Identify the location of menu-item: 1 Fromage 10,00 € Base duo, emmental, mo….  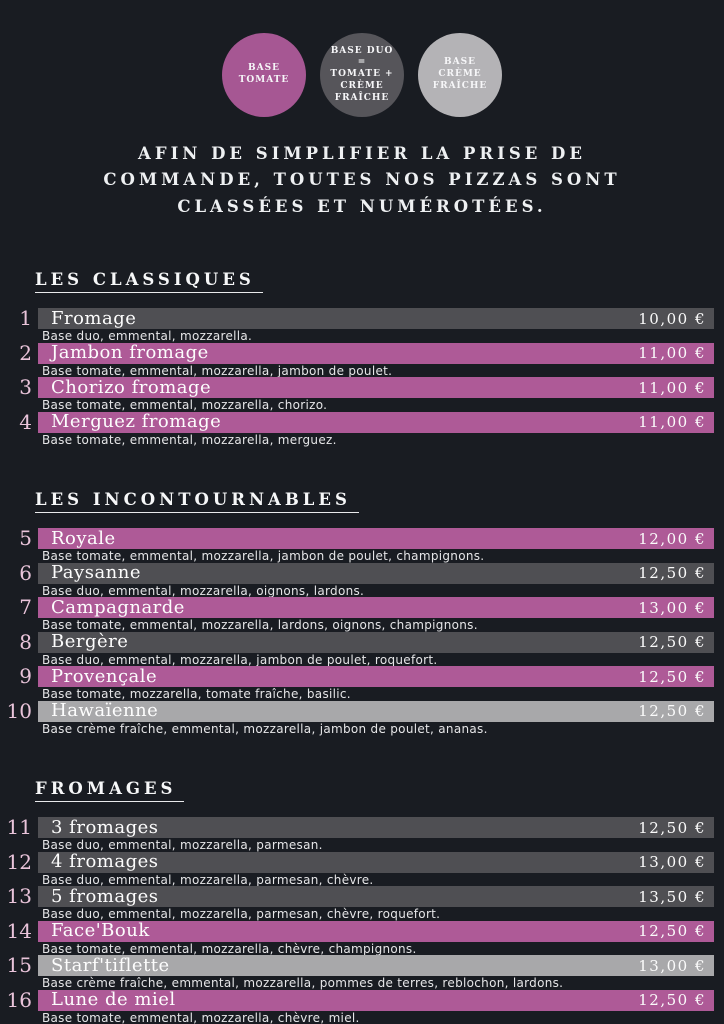
(362, 325).